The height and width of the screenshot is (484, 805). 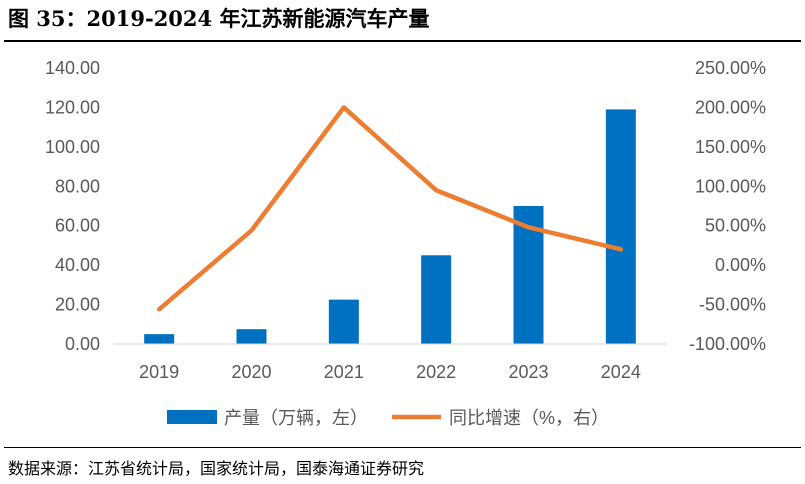 What do you see at coordinates (390, 372) in the screenshot?
I see `x-axis: 2019 2020 2021 2022 2023 2024` at bounding box center [390, 372].